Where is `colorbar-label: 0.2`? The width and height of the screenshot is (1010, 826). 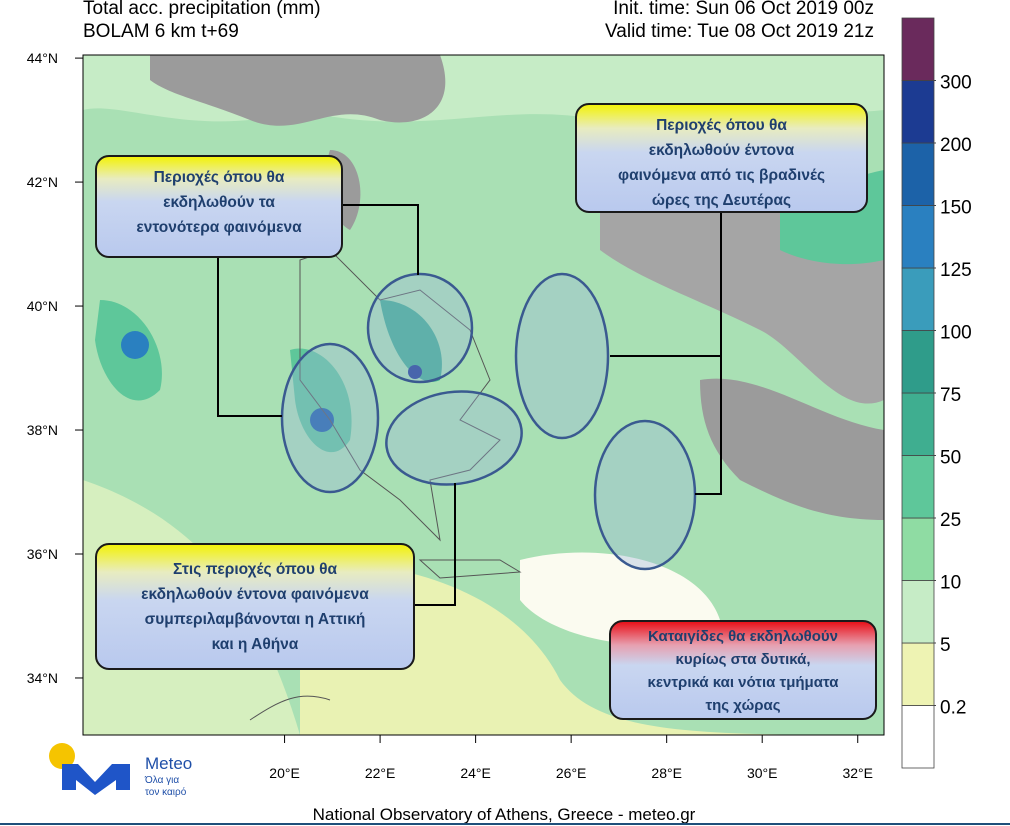
colorbar-label: 0.2 is located at coordinates (953, 708).